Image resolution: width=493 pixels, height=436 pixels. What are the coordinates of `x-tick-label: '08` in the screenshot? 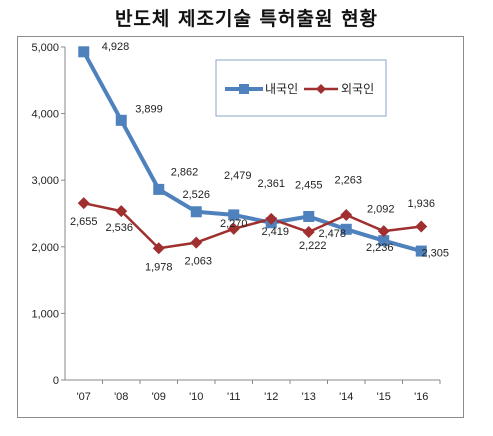 It's located at (121, 397).